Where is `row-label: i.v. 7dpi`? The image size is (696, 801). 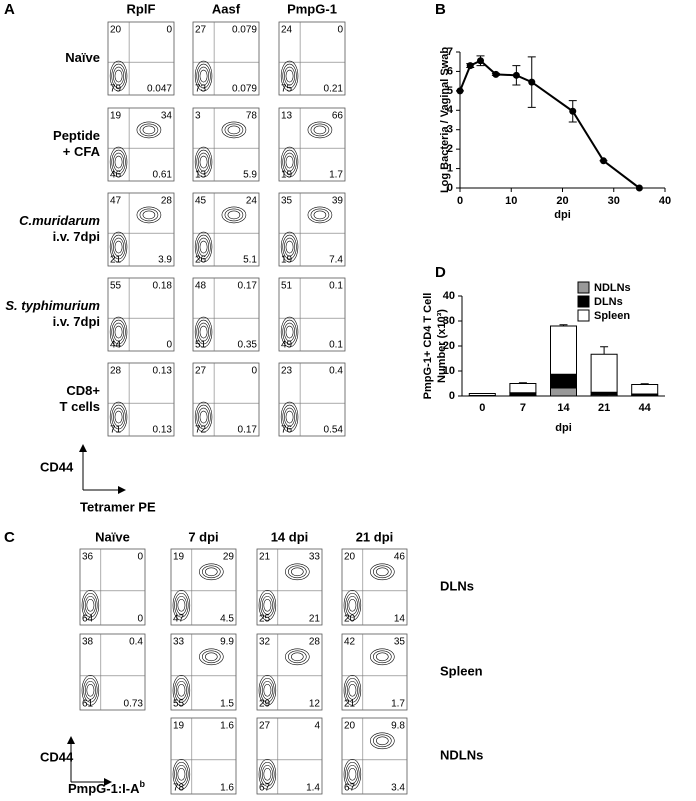 row-label: i.v. 7dpi is located at coordinates (76, 236).